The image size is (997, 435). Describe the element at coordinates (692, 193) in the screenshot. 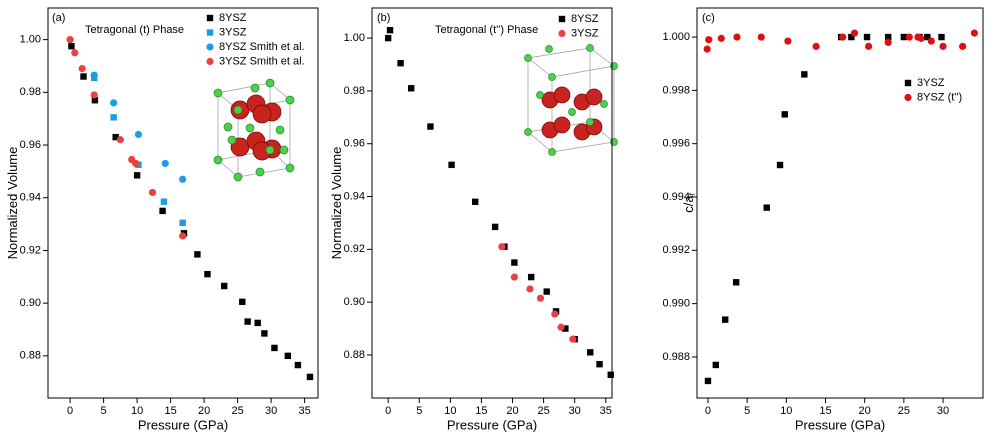

I see `y-axis-label-sub: f` at that location.